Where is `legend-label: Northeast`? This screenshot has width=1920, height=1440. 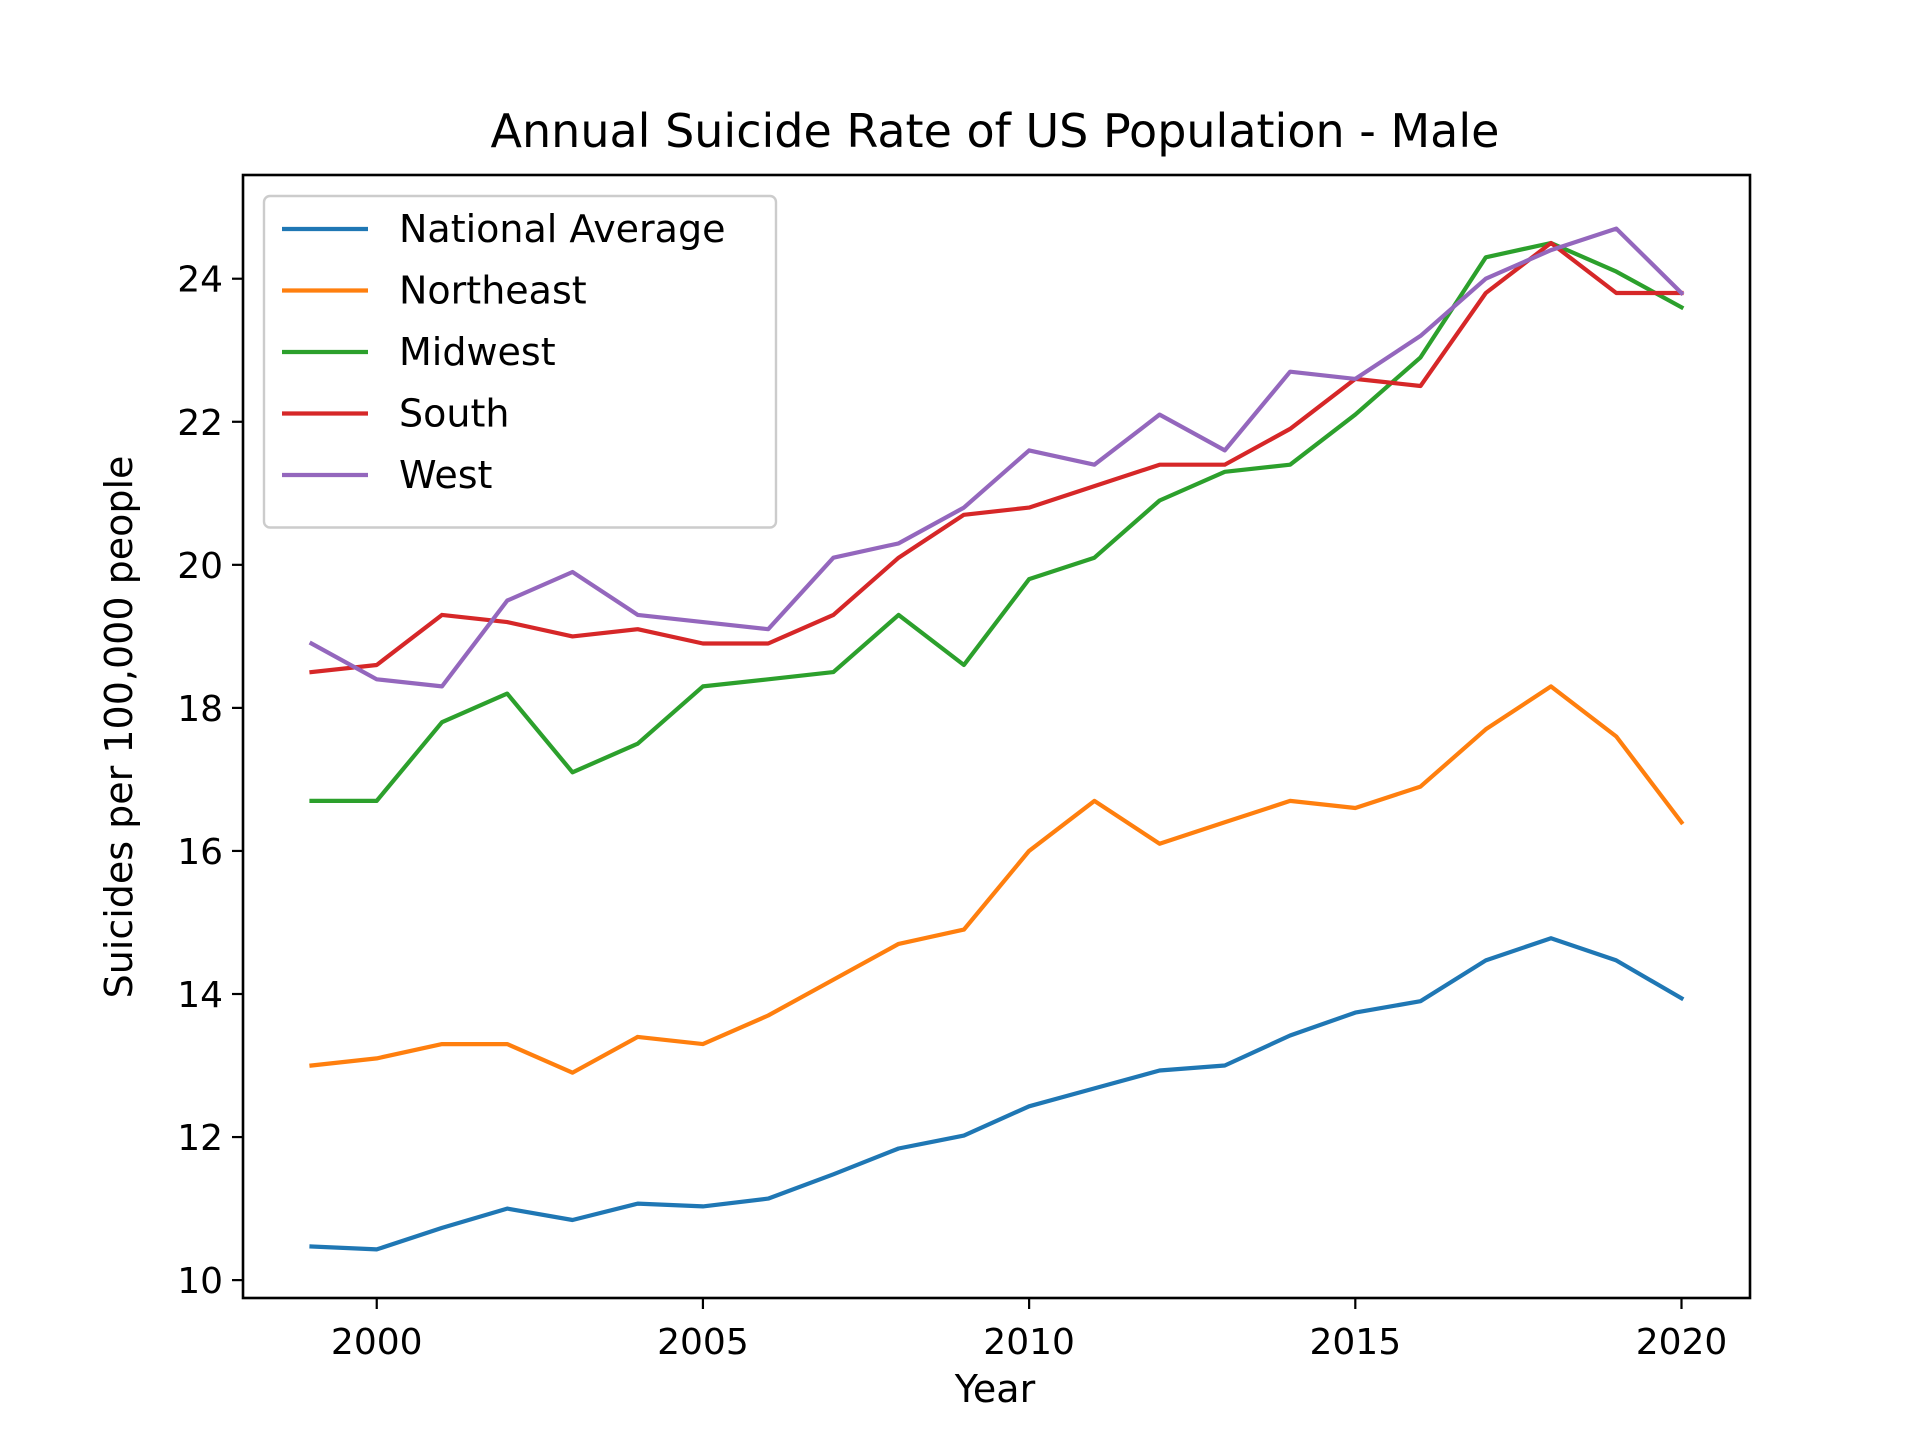 legend-label: Northeast is located at coordinates (493, 291).